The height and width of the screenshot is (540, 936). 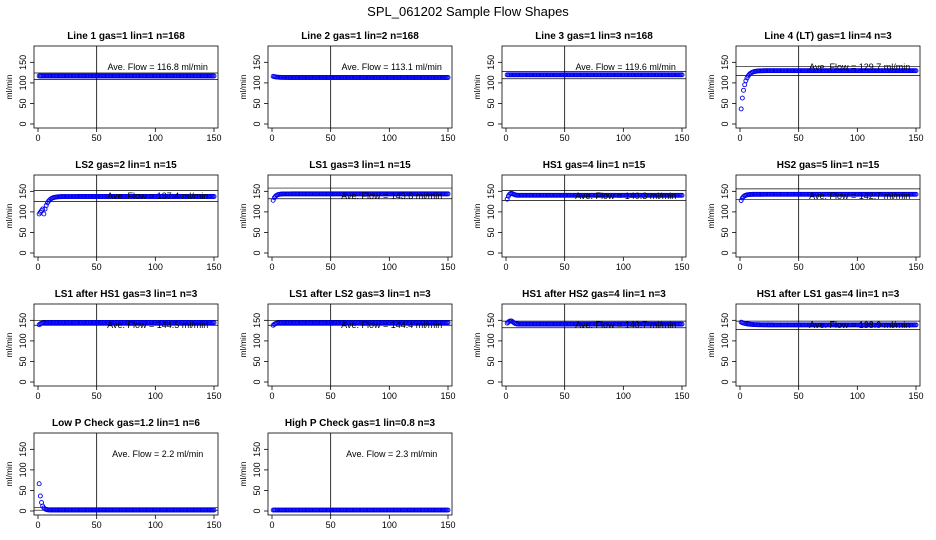 What do you see at coordinates (594, 294) in the screenshot?
I see `panel-title: HS1 after HS2 gas=4 lin=1 n=3` at bounding box center [594, 294].